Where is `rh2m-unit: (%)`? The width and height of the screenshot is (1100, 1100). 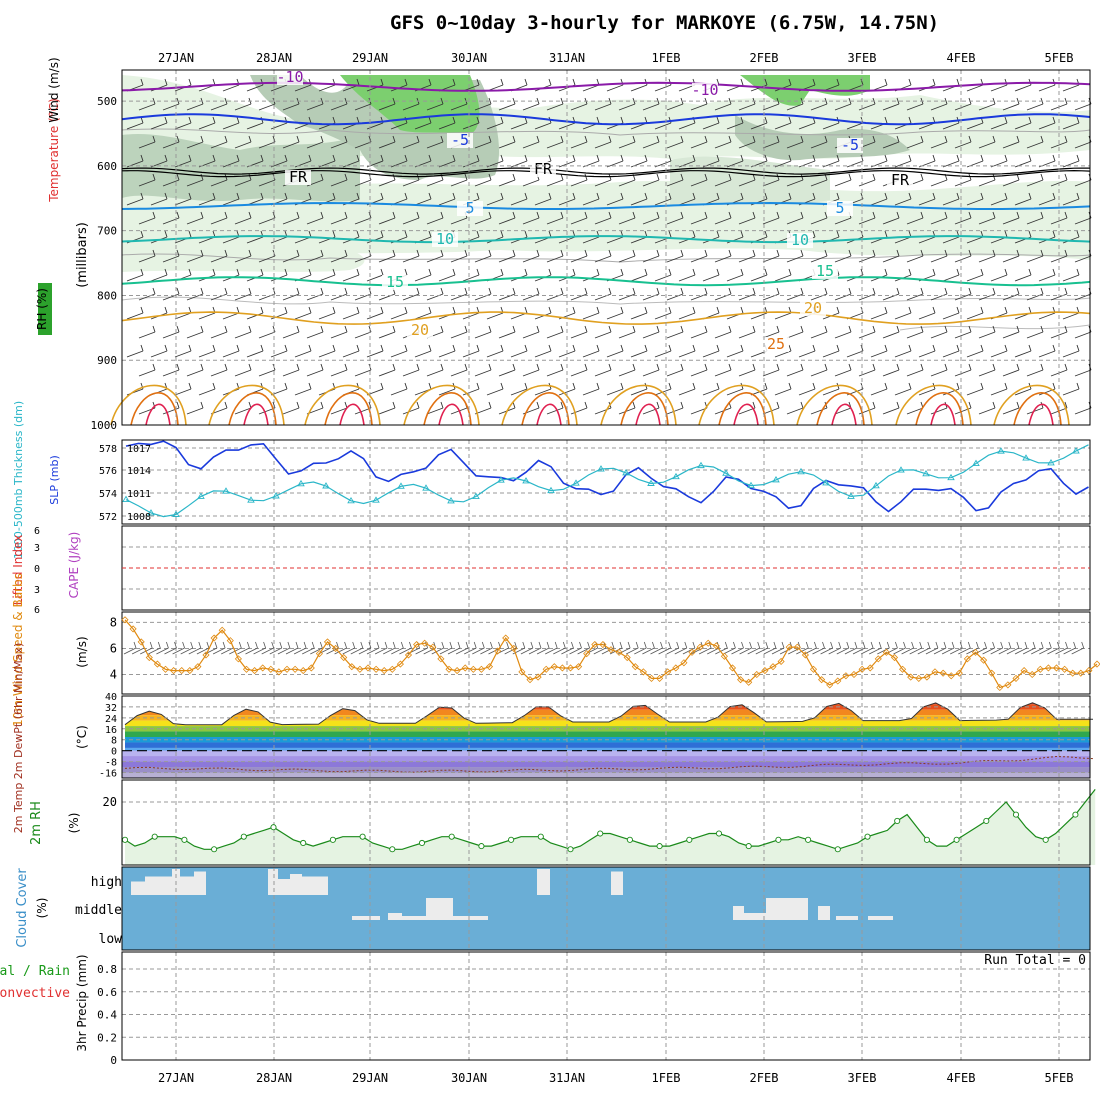
rh2m-unit: (%) is located at coordinates (74, 823).